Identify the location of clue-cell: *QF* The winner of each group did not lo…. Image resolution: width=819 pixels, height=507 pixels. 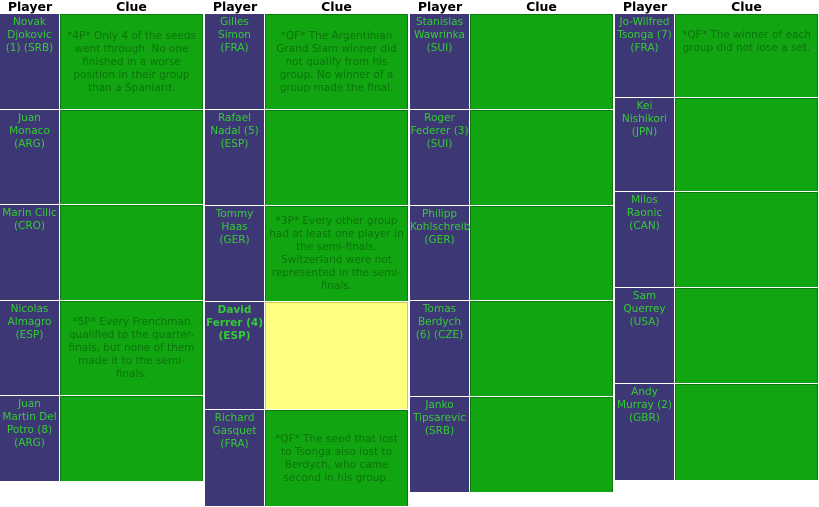
(746, 55).